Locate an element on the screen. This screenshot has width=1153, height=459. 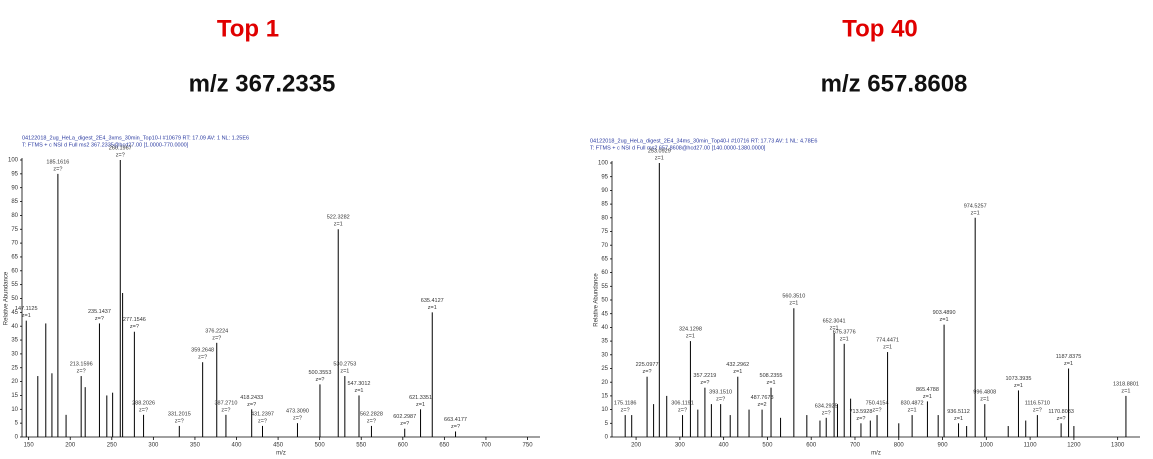
peak-label: 235.1437 is located at coordinates (99, 312).